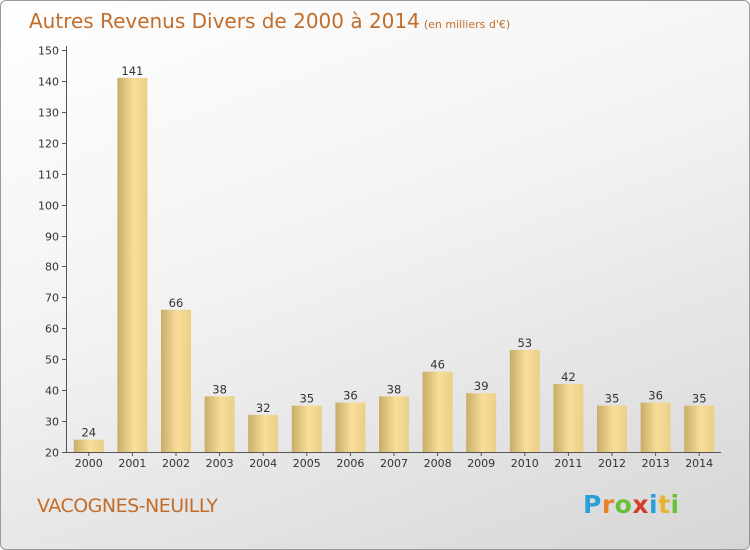 The height and width of the screenshot is (550, 750). Describe the element at coordinates (52, 422) in the screenshot. I see `y-tick-label: 30` at that location.